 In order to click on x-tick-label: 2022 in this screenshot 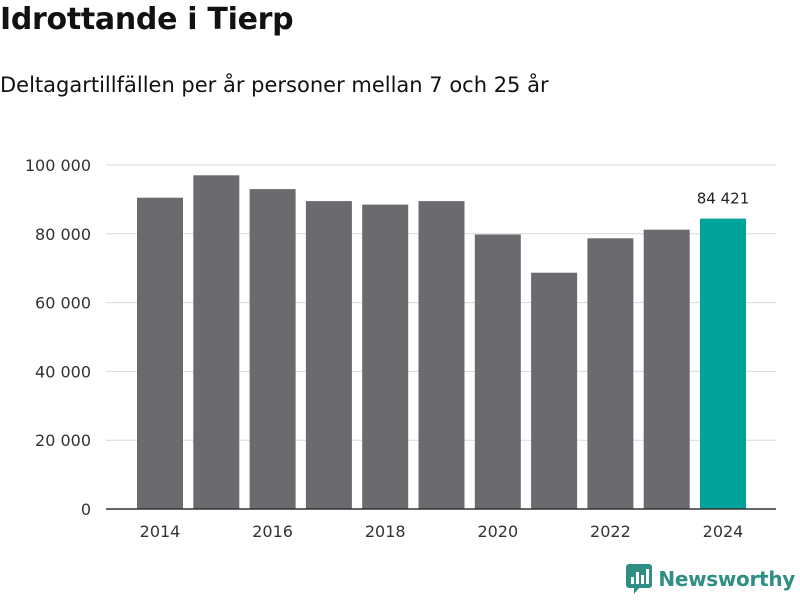, I will do `click(610, 531)`.